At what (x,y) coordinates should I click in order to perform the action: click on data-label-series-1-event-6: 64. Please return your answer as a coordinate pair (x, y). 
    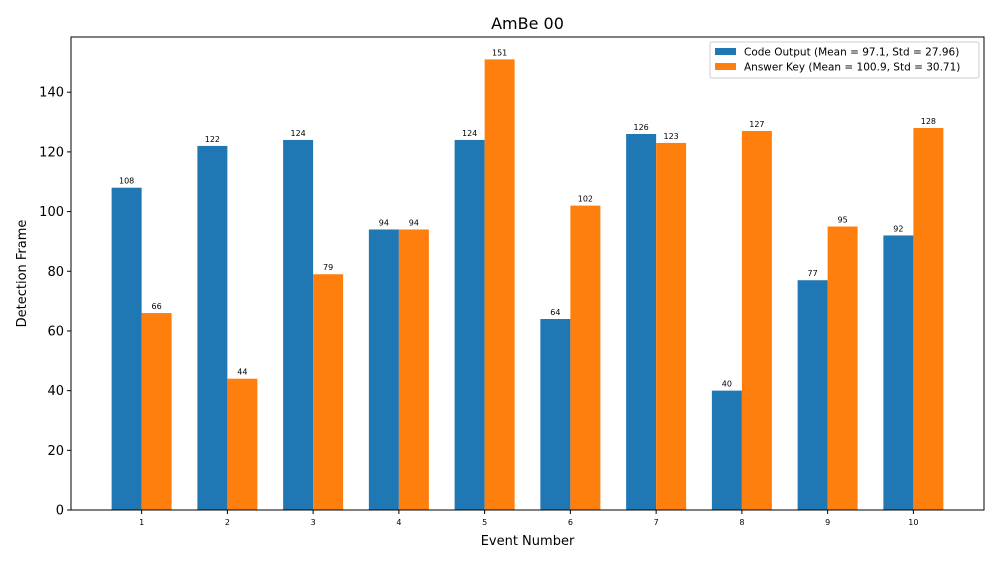
    Looking at the image, I should click on (555, 312).